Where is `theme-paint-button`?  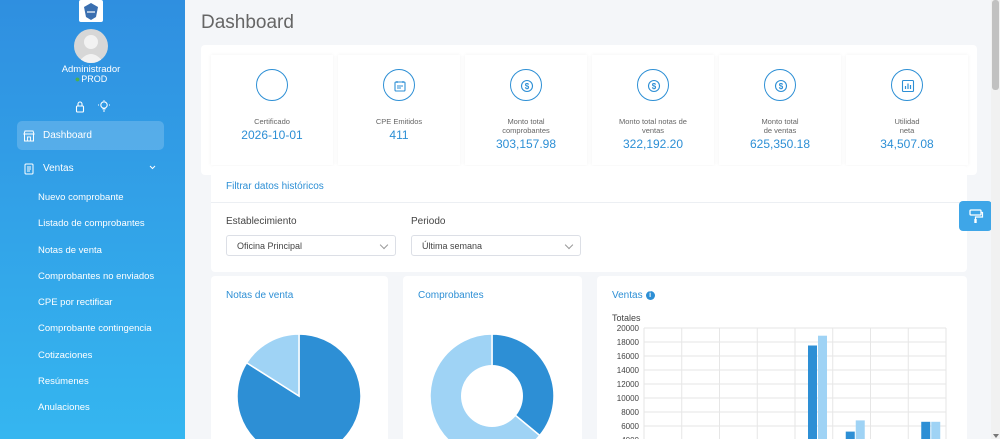
theme-paint-button is located at coordinates (975, 216).